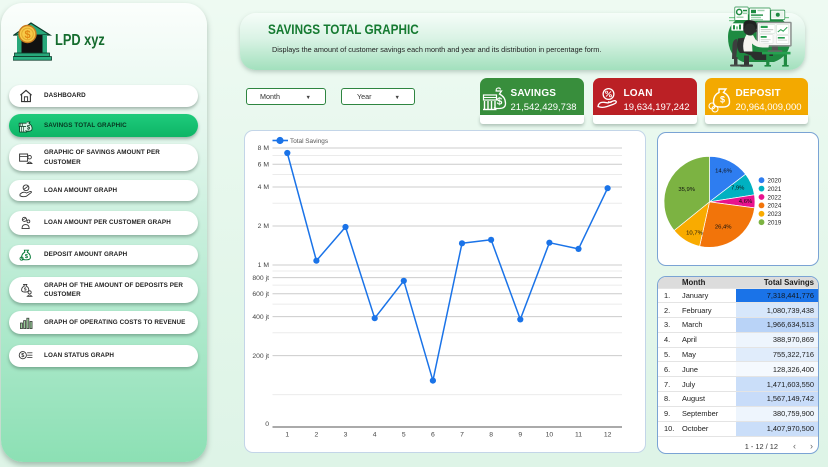  Describe the element at coordinates (260, 294) in the screenshot. I see `svg-text: 600 jt` at that location.